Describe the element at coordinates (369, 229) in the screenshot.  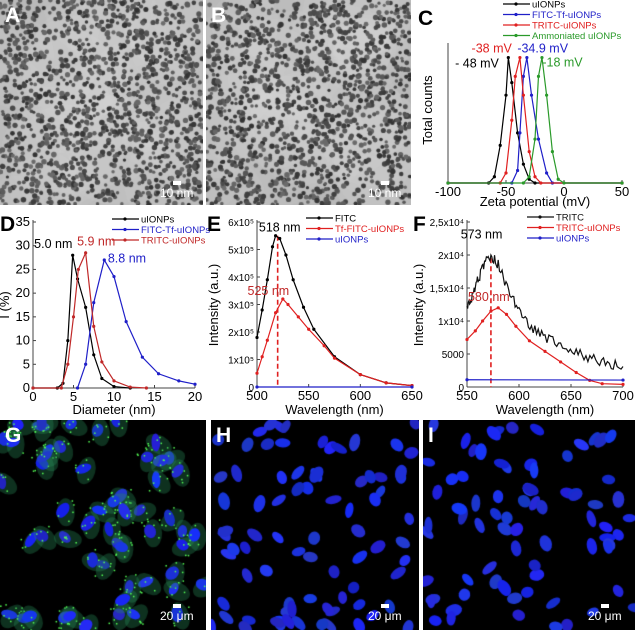
I see `legend-label: Tf-FITC-uIONPs` at that location.